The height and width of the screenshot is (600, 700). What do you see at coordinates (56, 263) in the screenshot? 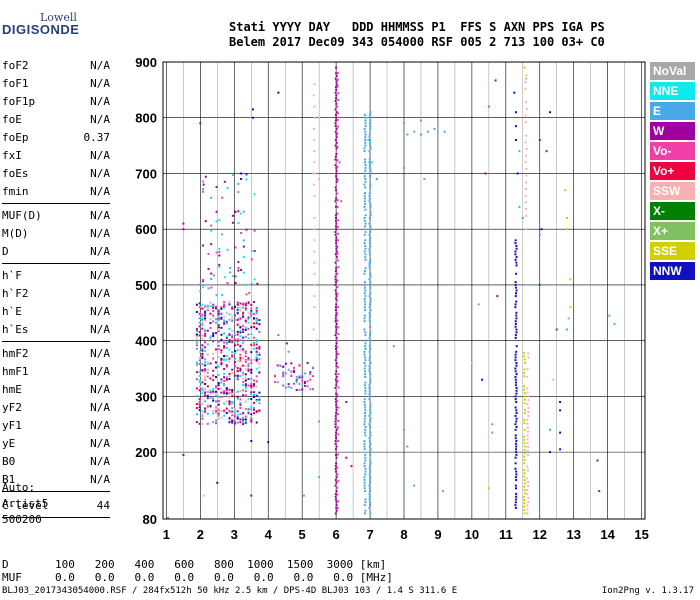
I see `param-separator` at bounding box center [56, 263].